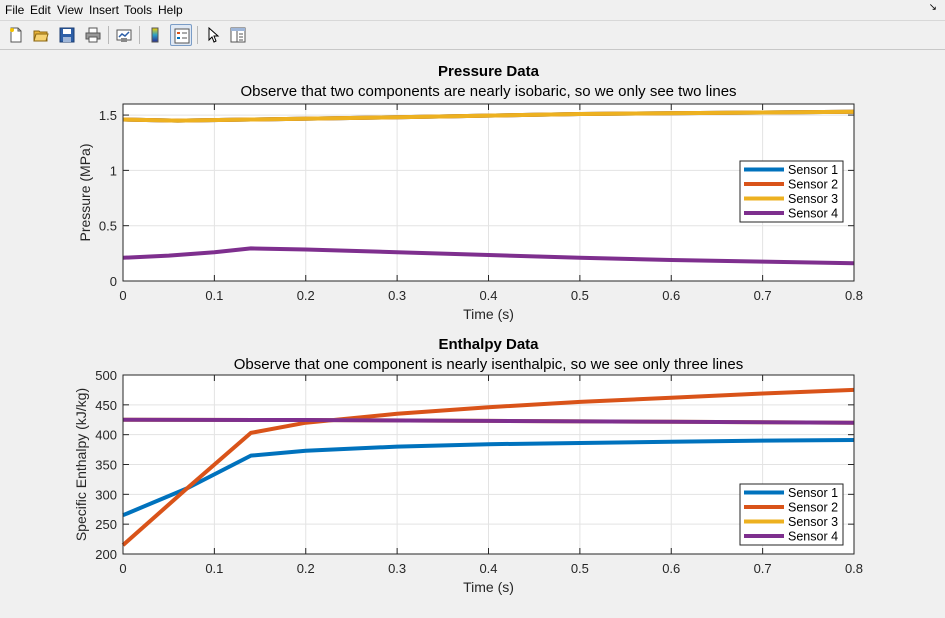  What do you see at coordinates (40, 10) in the screenshot?
I see `menu-edit: Edit` at bounding box center [40, 10].